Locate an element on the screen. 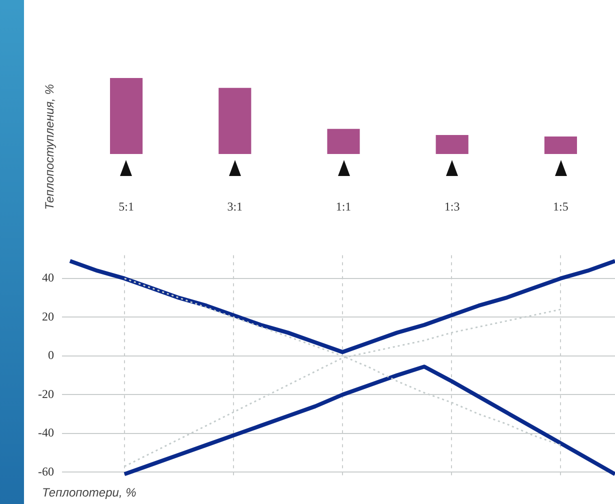  y-tick-label: -40 is located at coordinates (46, 433).